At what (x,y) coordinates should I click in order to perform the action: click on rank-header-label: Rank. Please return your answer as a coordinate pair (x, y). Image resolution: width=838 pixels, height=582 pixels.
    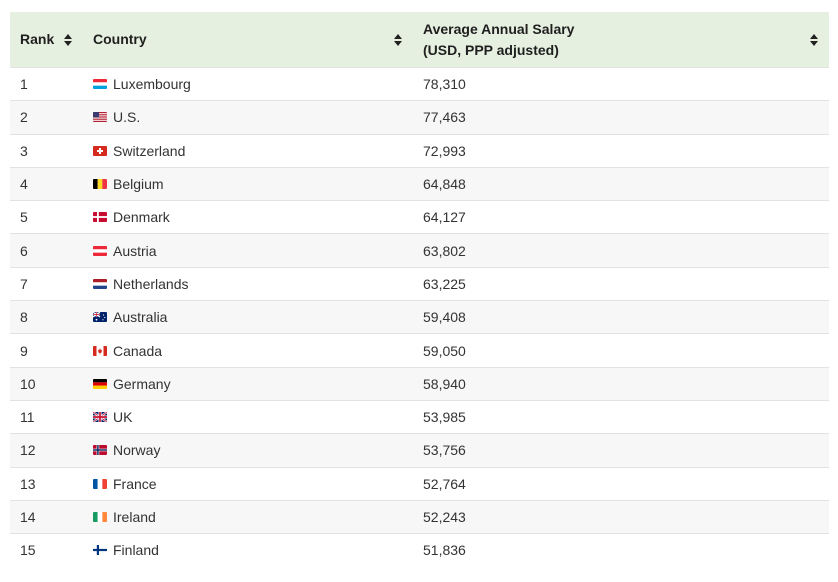
    Looking at the image, I should click on (37, 39).